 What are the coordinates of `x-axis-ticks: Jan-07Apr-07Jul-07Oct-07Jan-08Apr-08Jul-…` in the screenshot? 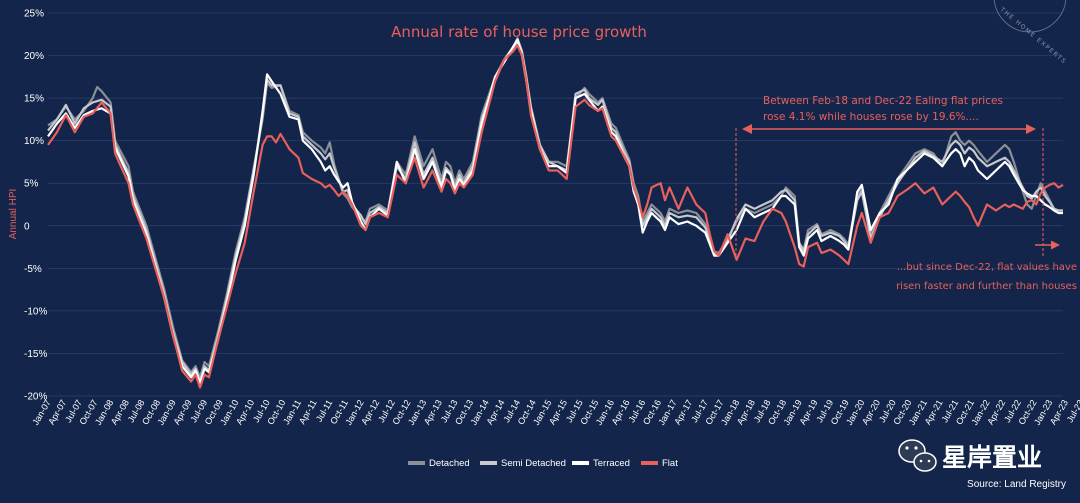 It's located at (555, 412).